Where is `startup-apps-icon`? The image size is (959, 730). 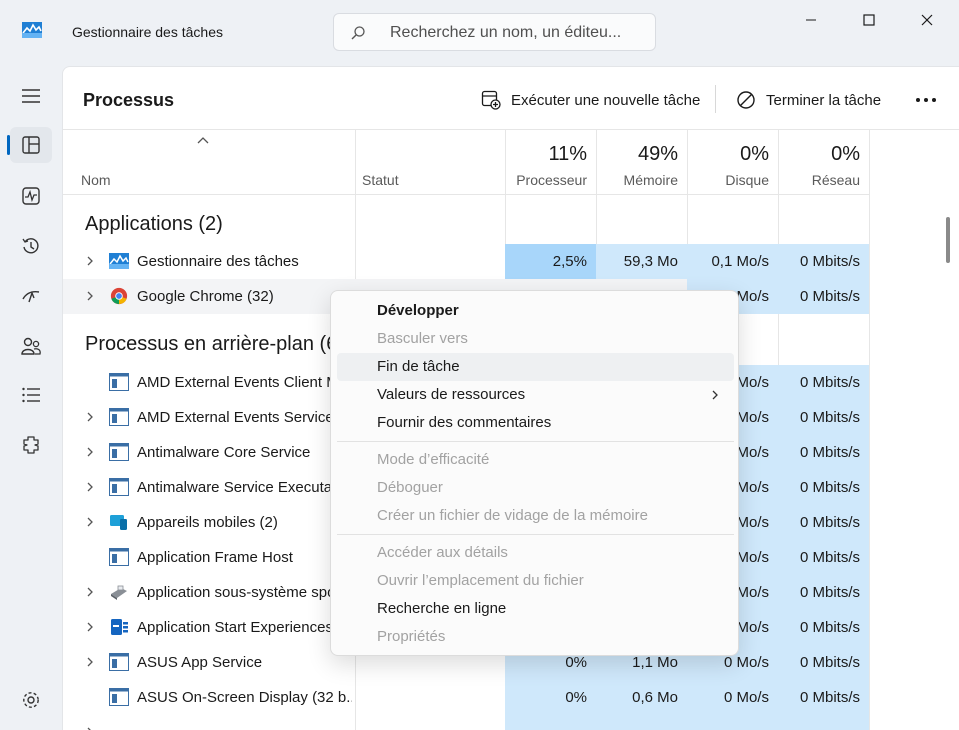 startup-apps-icon is located at coordinates (31, 296).